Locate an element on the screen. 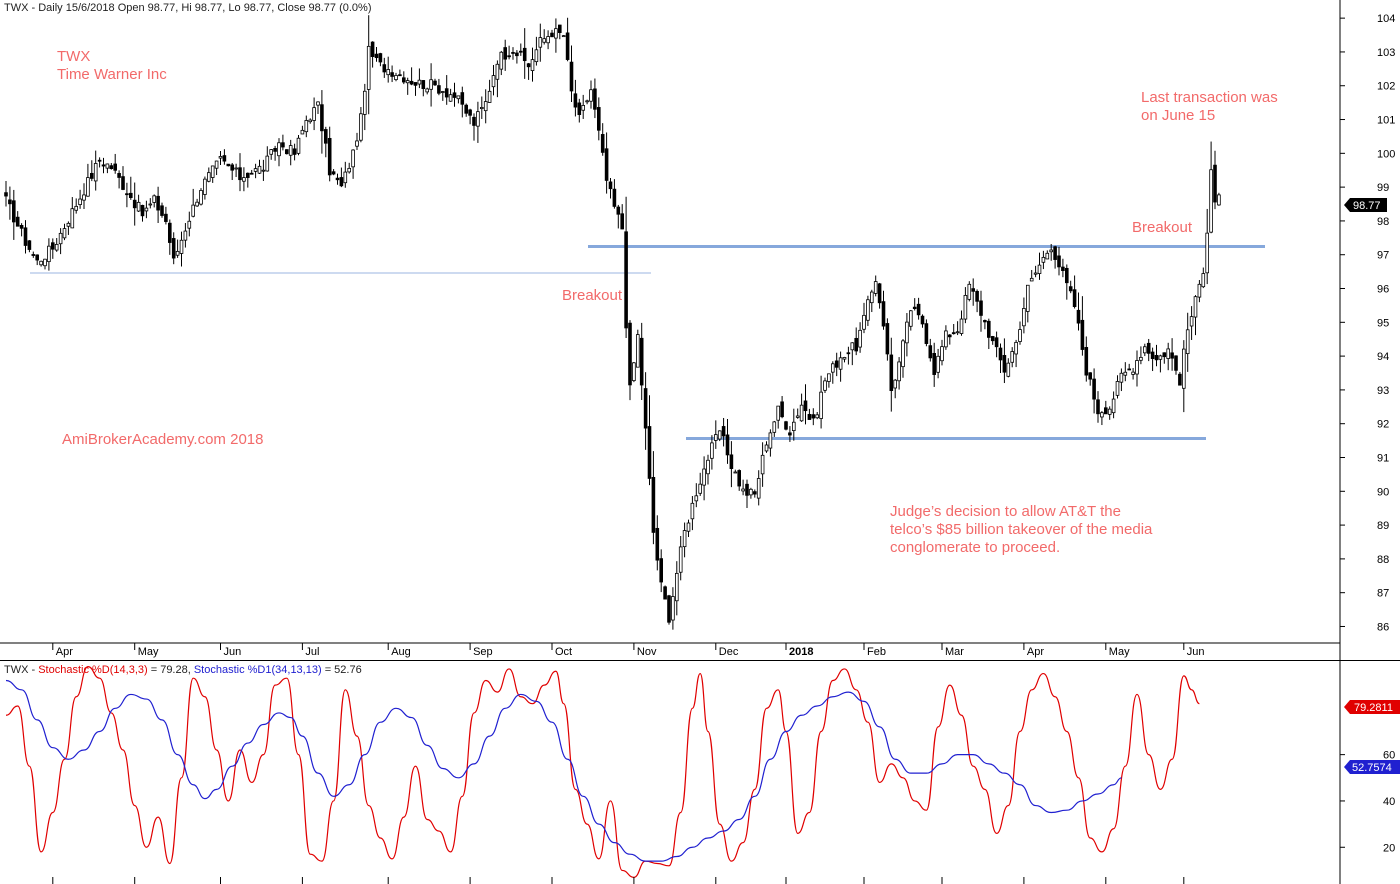  date-tick-label: Mar is located at coordinates (954, 652).